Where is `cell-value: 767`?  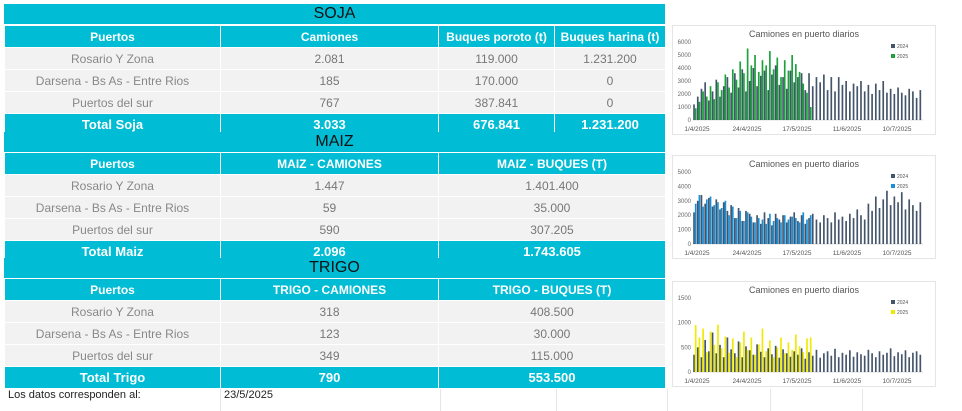 cell-value: 767 is located at coordinates (329, 102).